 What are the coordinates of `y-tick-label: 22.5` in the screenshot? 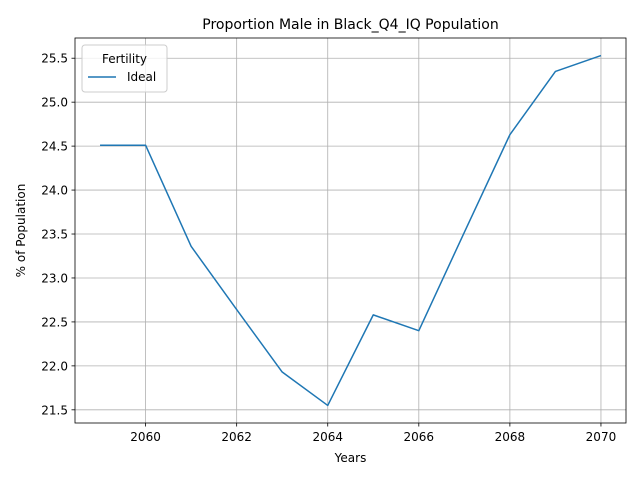 It's located at (54, 322).